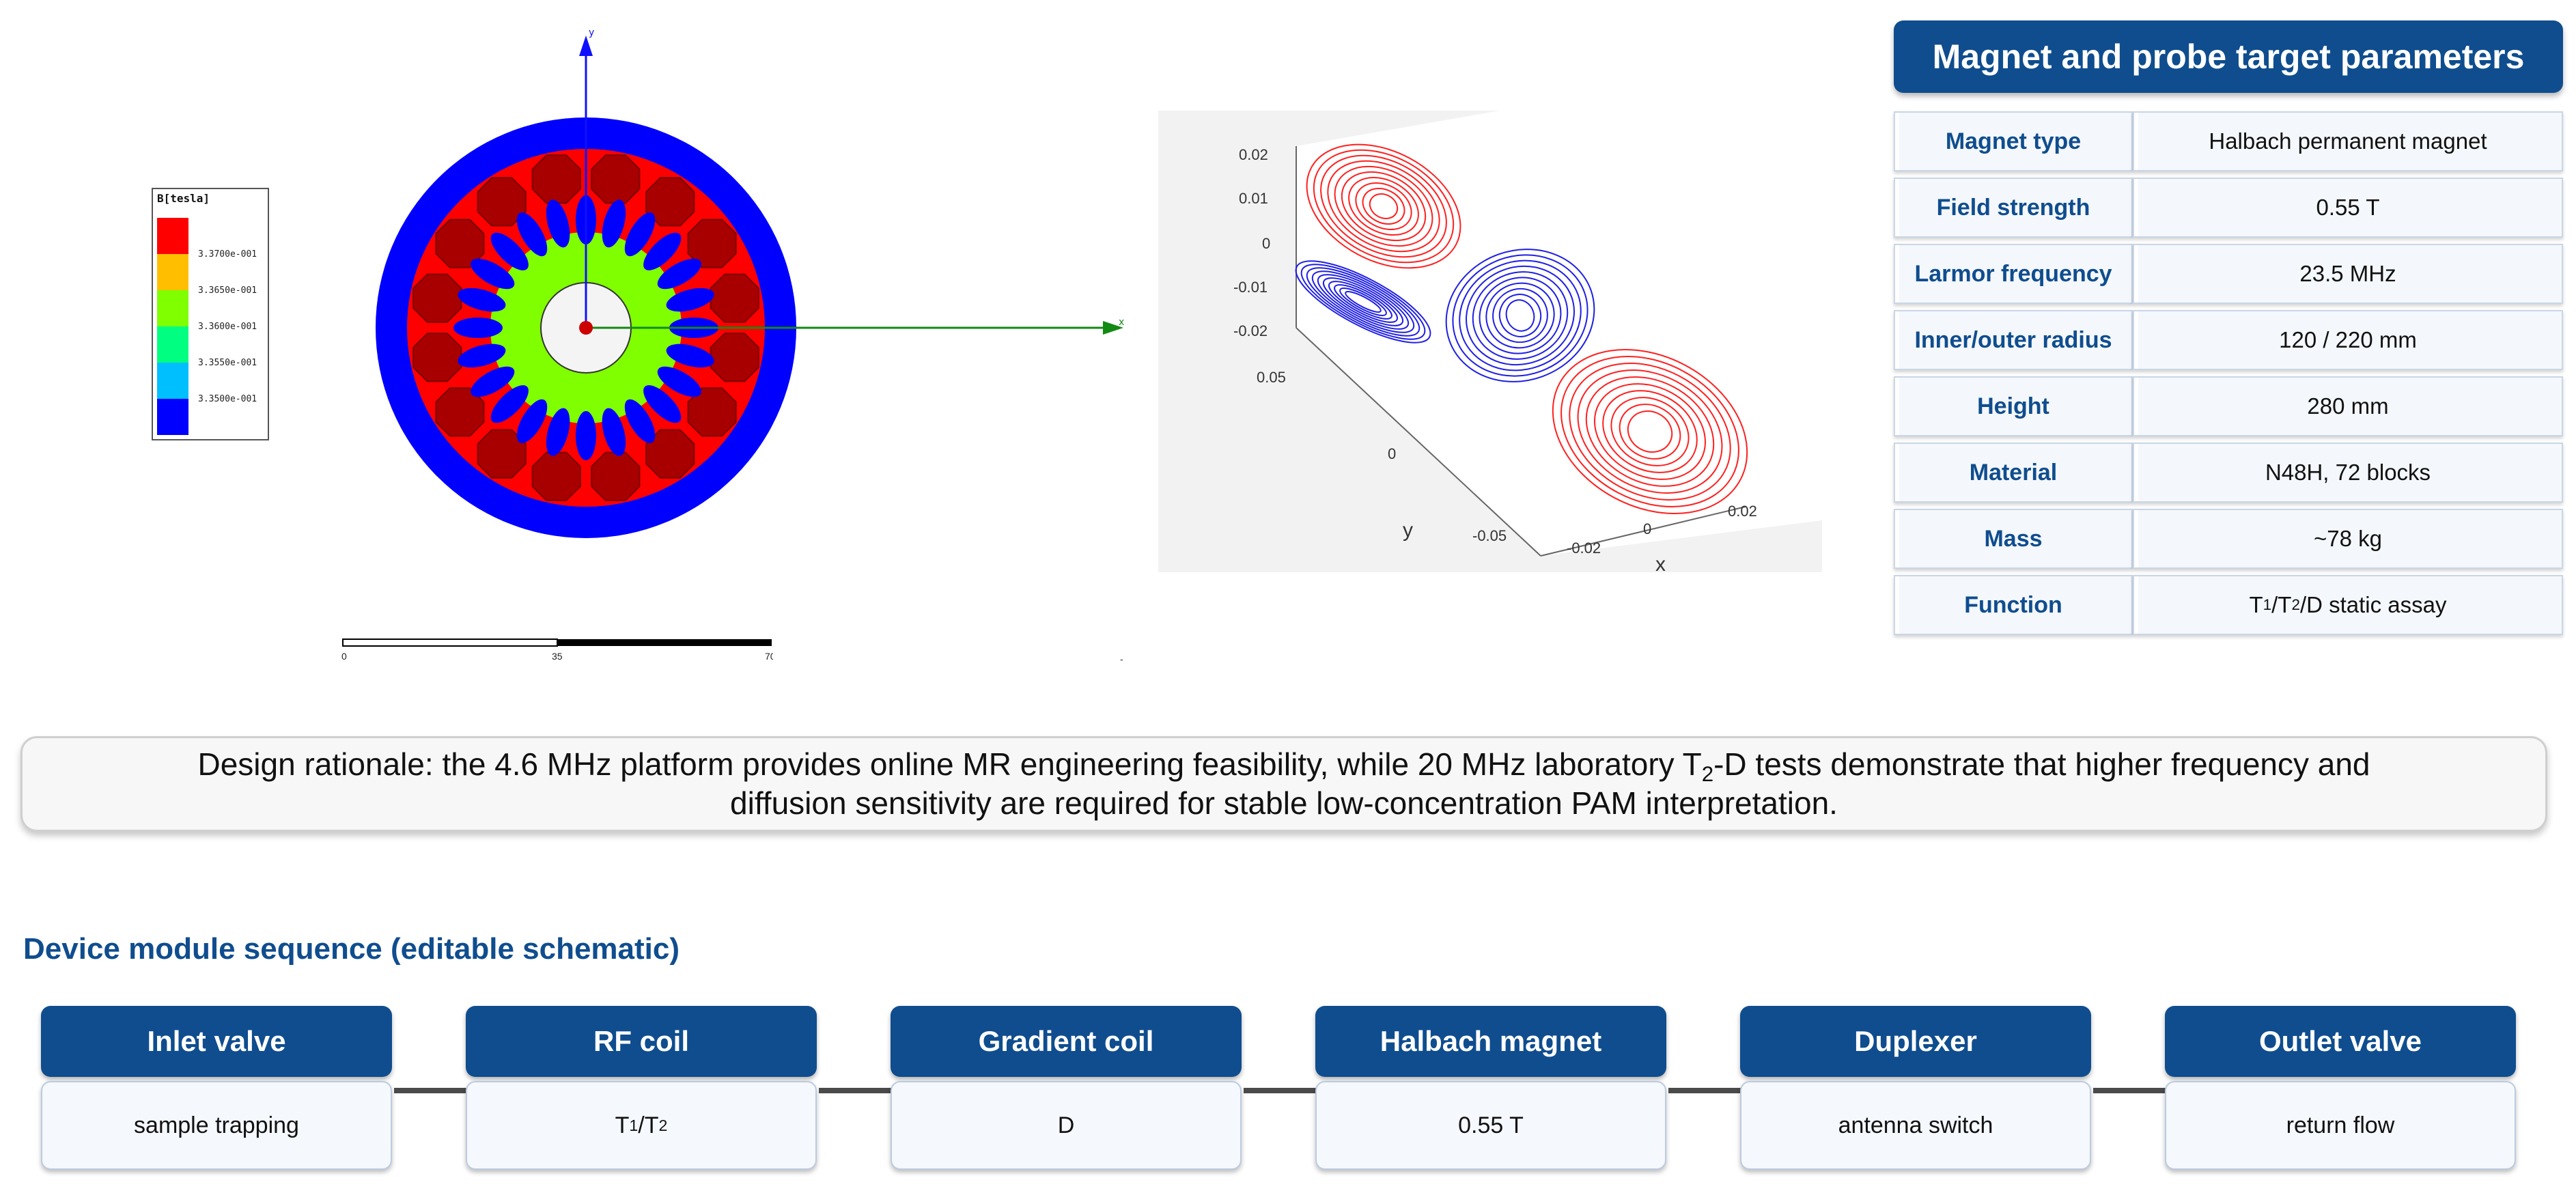 This screenshot has height=1193, width=2576. What do you see at coordinates (1915, 1041) in the screenshot?
I see `module-name: Duplexer` at bounding box center [1915, 1041].